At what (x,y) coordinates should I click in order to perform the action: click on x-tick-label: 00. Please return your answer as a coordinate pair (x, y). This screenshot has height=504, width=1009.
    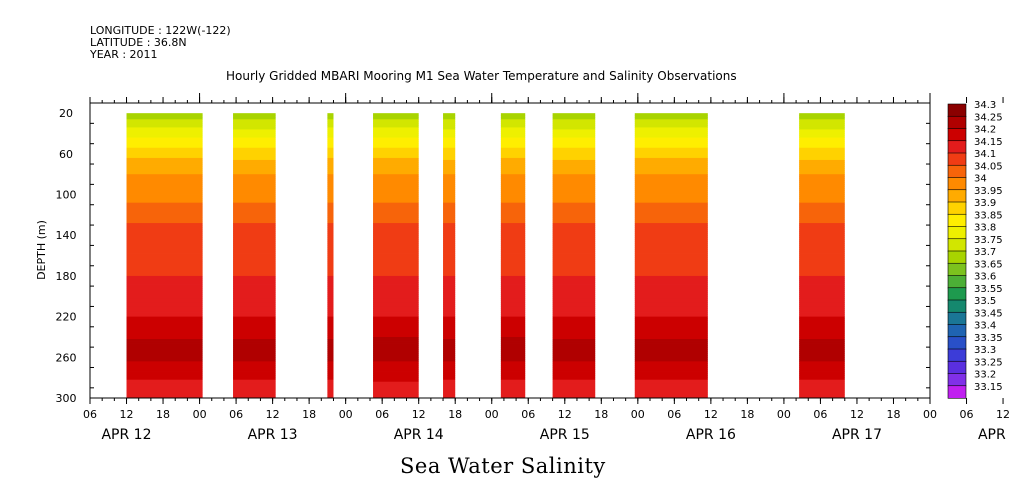
    Looking at the image, I should click on (346, 414).